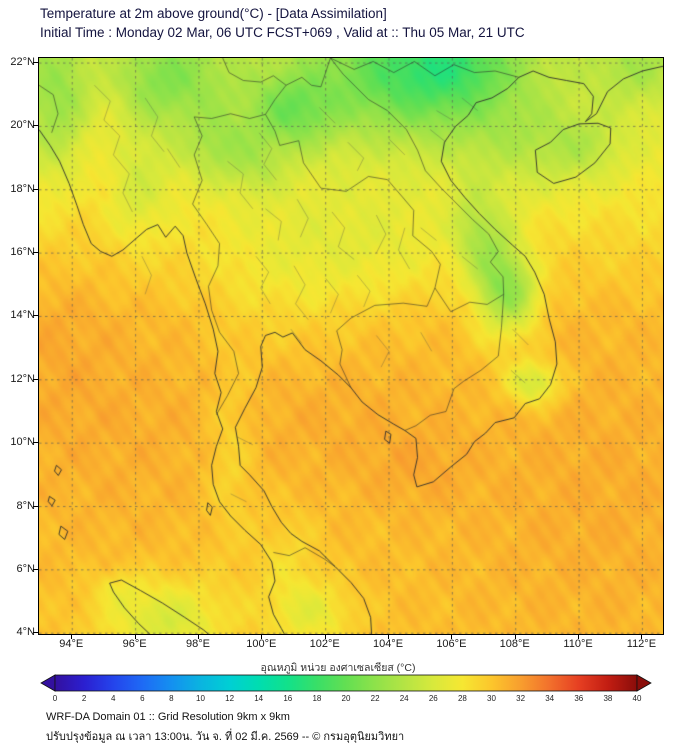 The height and width of the screenshot is (756, 676). What do you see at coordinates (578, 644) in the screenshot?
I see `lon-tick-label: 110°E` at bounding box center [578, 644].